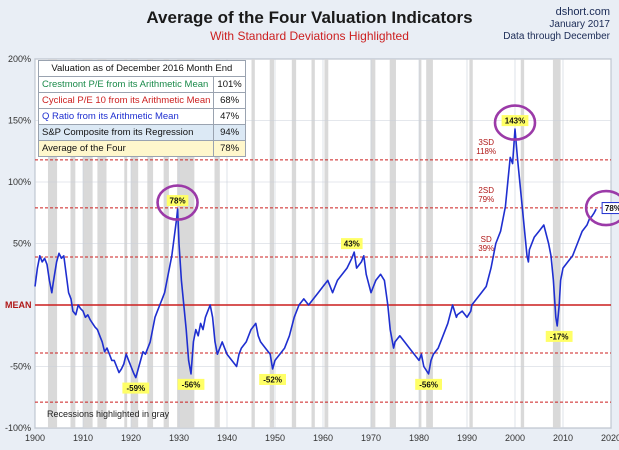 The height and width of the screenshot is (450, 619). Describe the element at coordinates (19, 59) in the screenshot. I see `y-tick-label: 200%` at that location.